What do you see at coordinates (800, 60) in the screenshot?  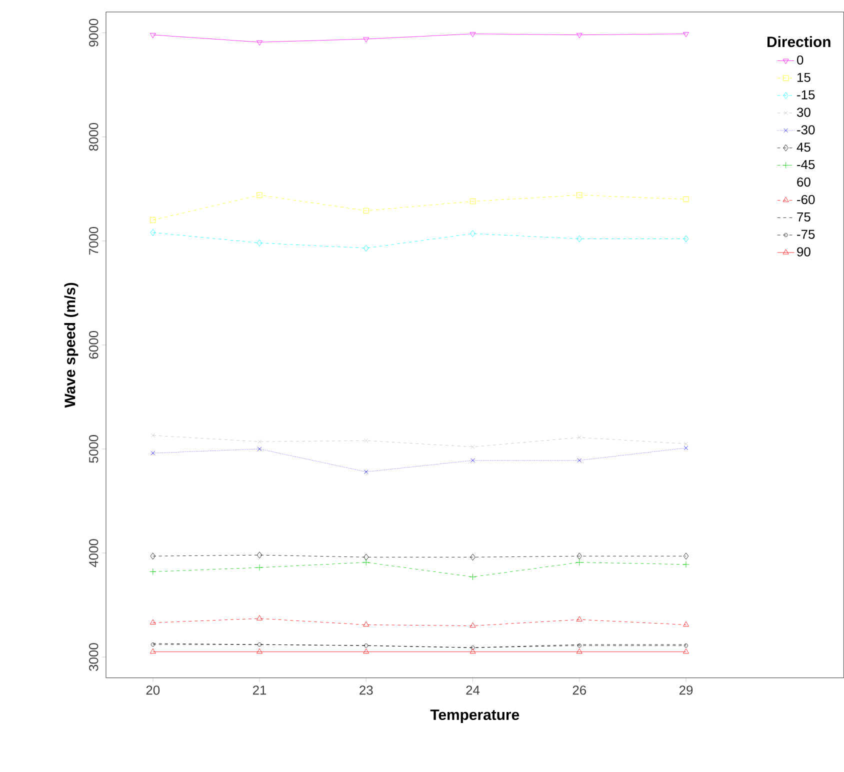 I see `legend-label: 0` at bounding box center [800, 60].